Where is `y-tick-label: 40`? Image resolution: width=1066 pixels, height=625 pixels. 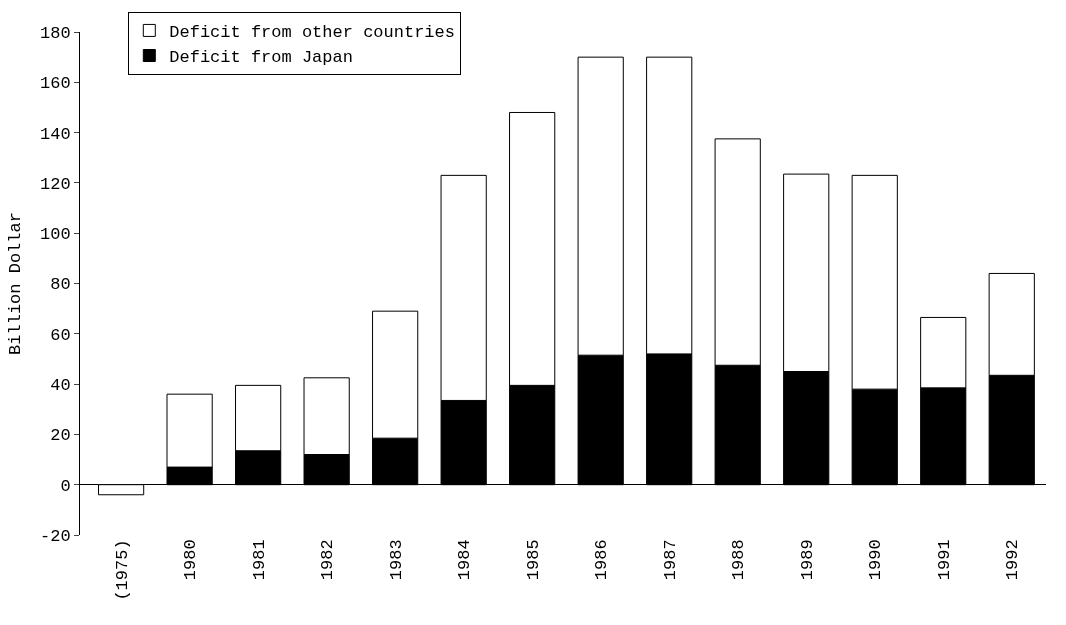 y-tick-label: 40 is located at coordinates (60, 386).